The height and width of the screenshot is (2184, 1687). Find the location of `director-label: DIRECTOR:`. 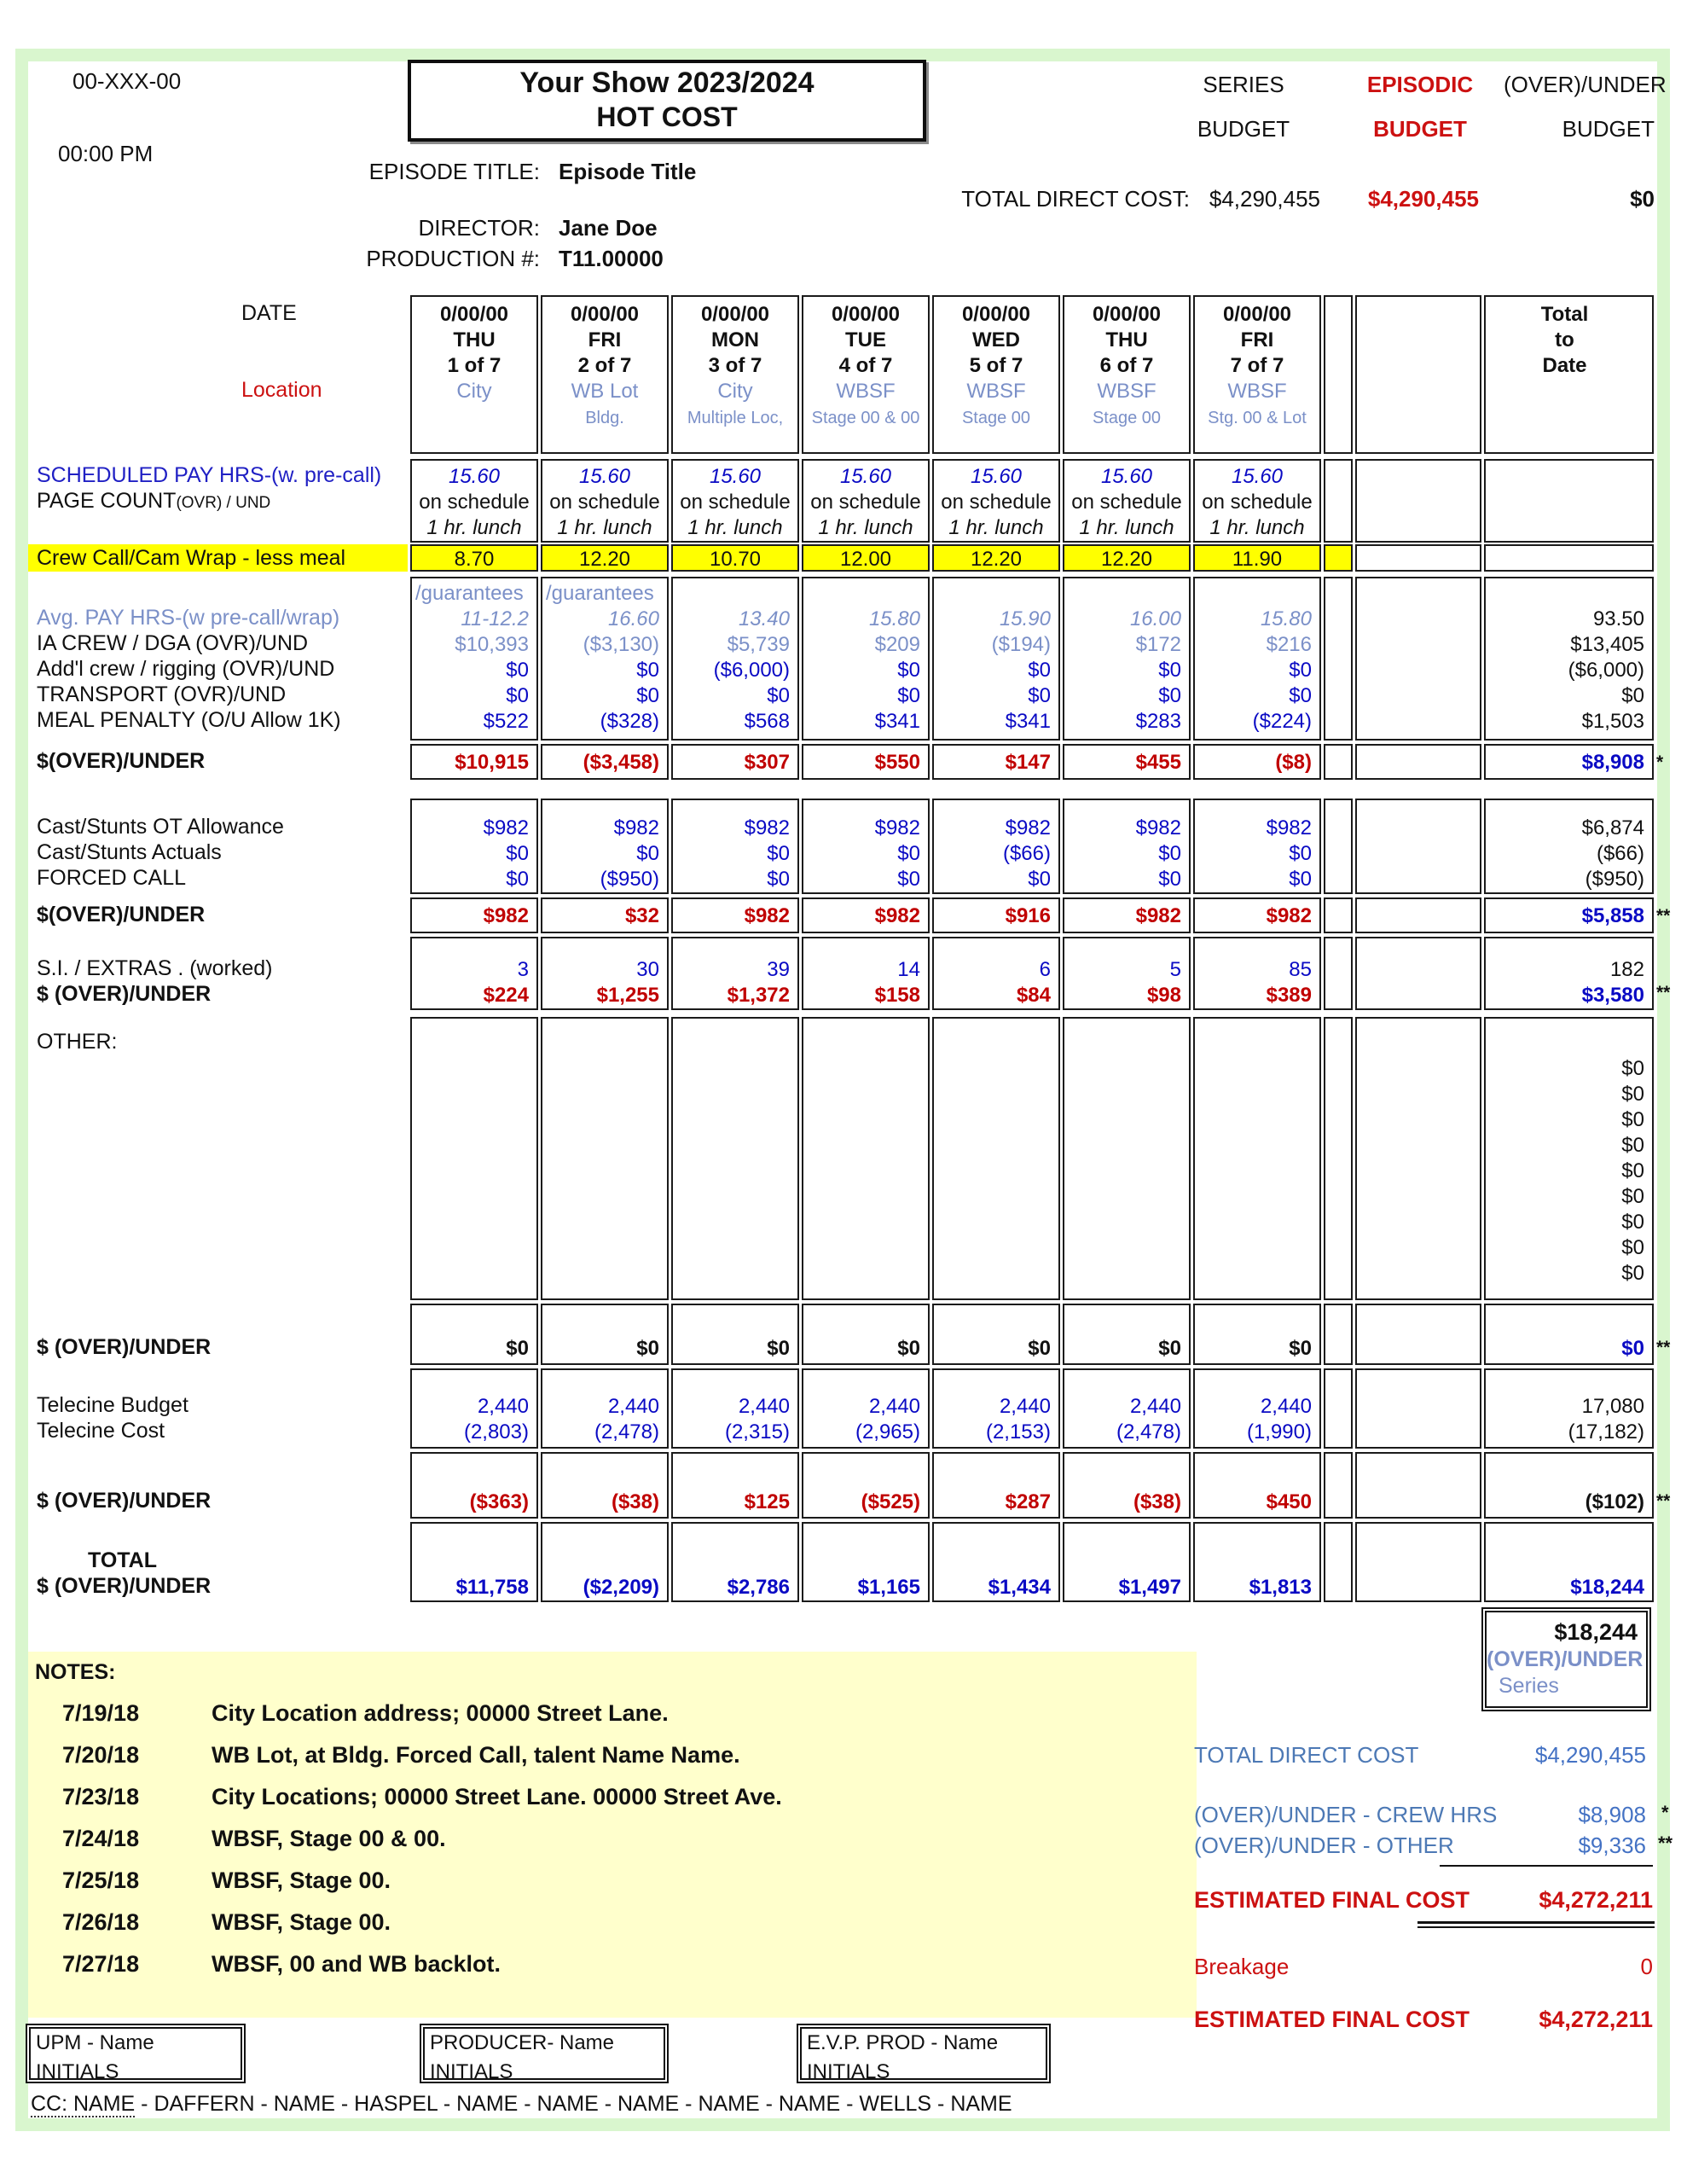

director-label: DIRECTOR: is located at coordinates (479, 228).